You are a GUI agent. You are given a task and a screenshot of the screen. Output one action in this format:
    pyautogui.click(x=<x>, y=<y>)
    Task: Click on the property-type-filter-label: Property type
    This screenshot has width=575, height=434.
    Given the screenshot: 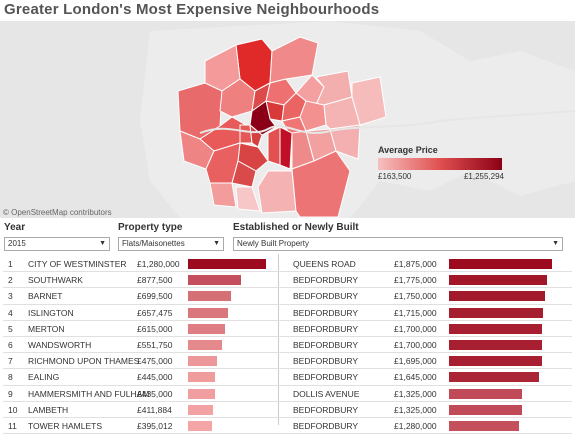 What is the action you would take?
    pyautogui.click(x=150, y=227)
    